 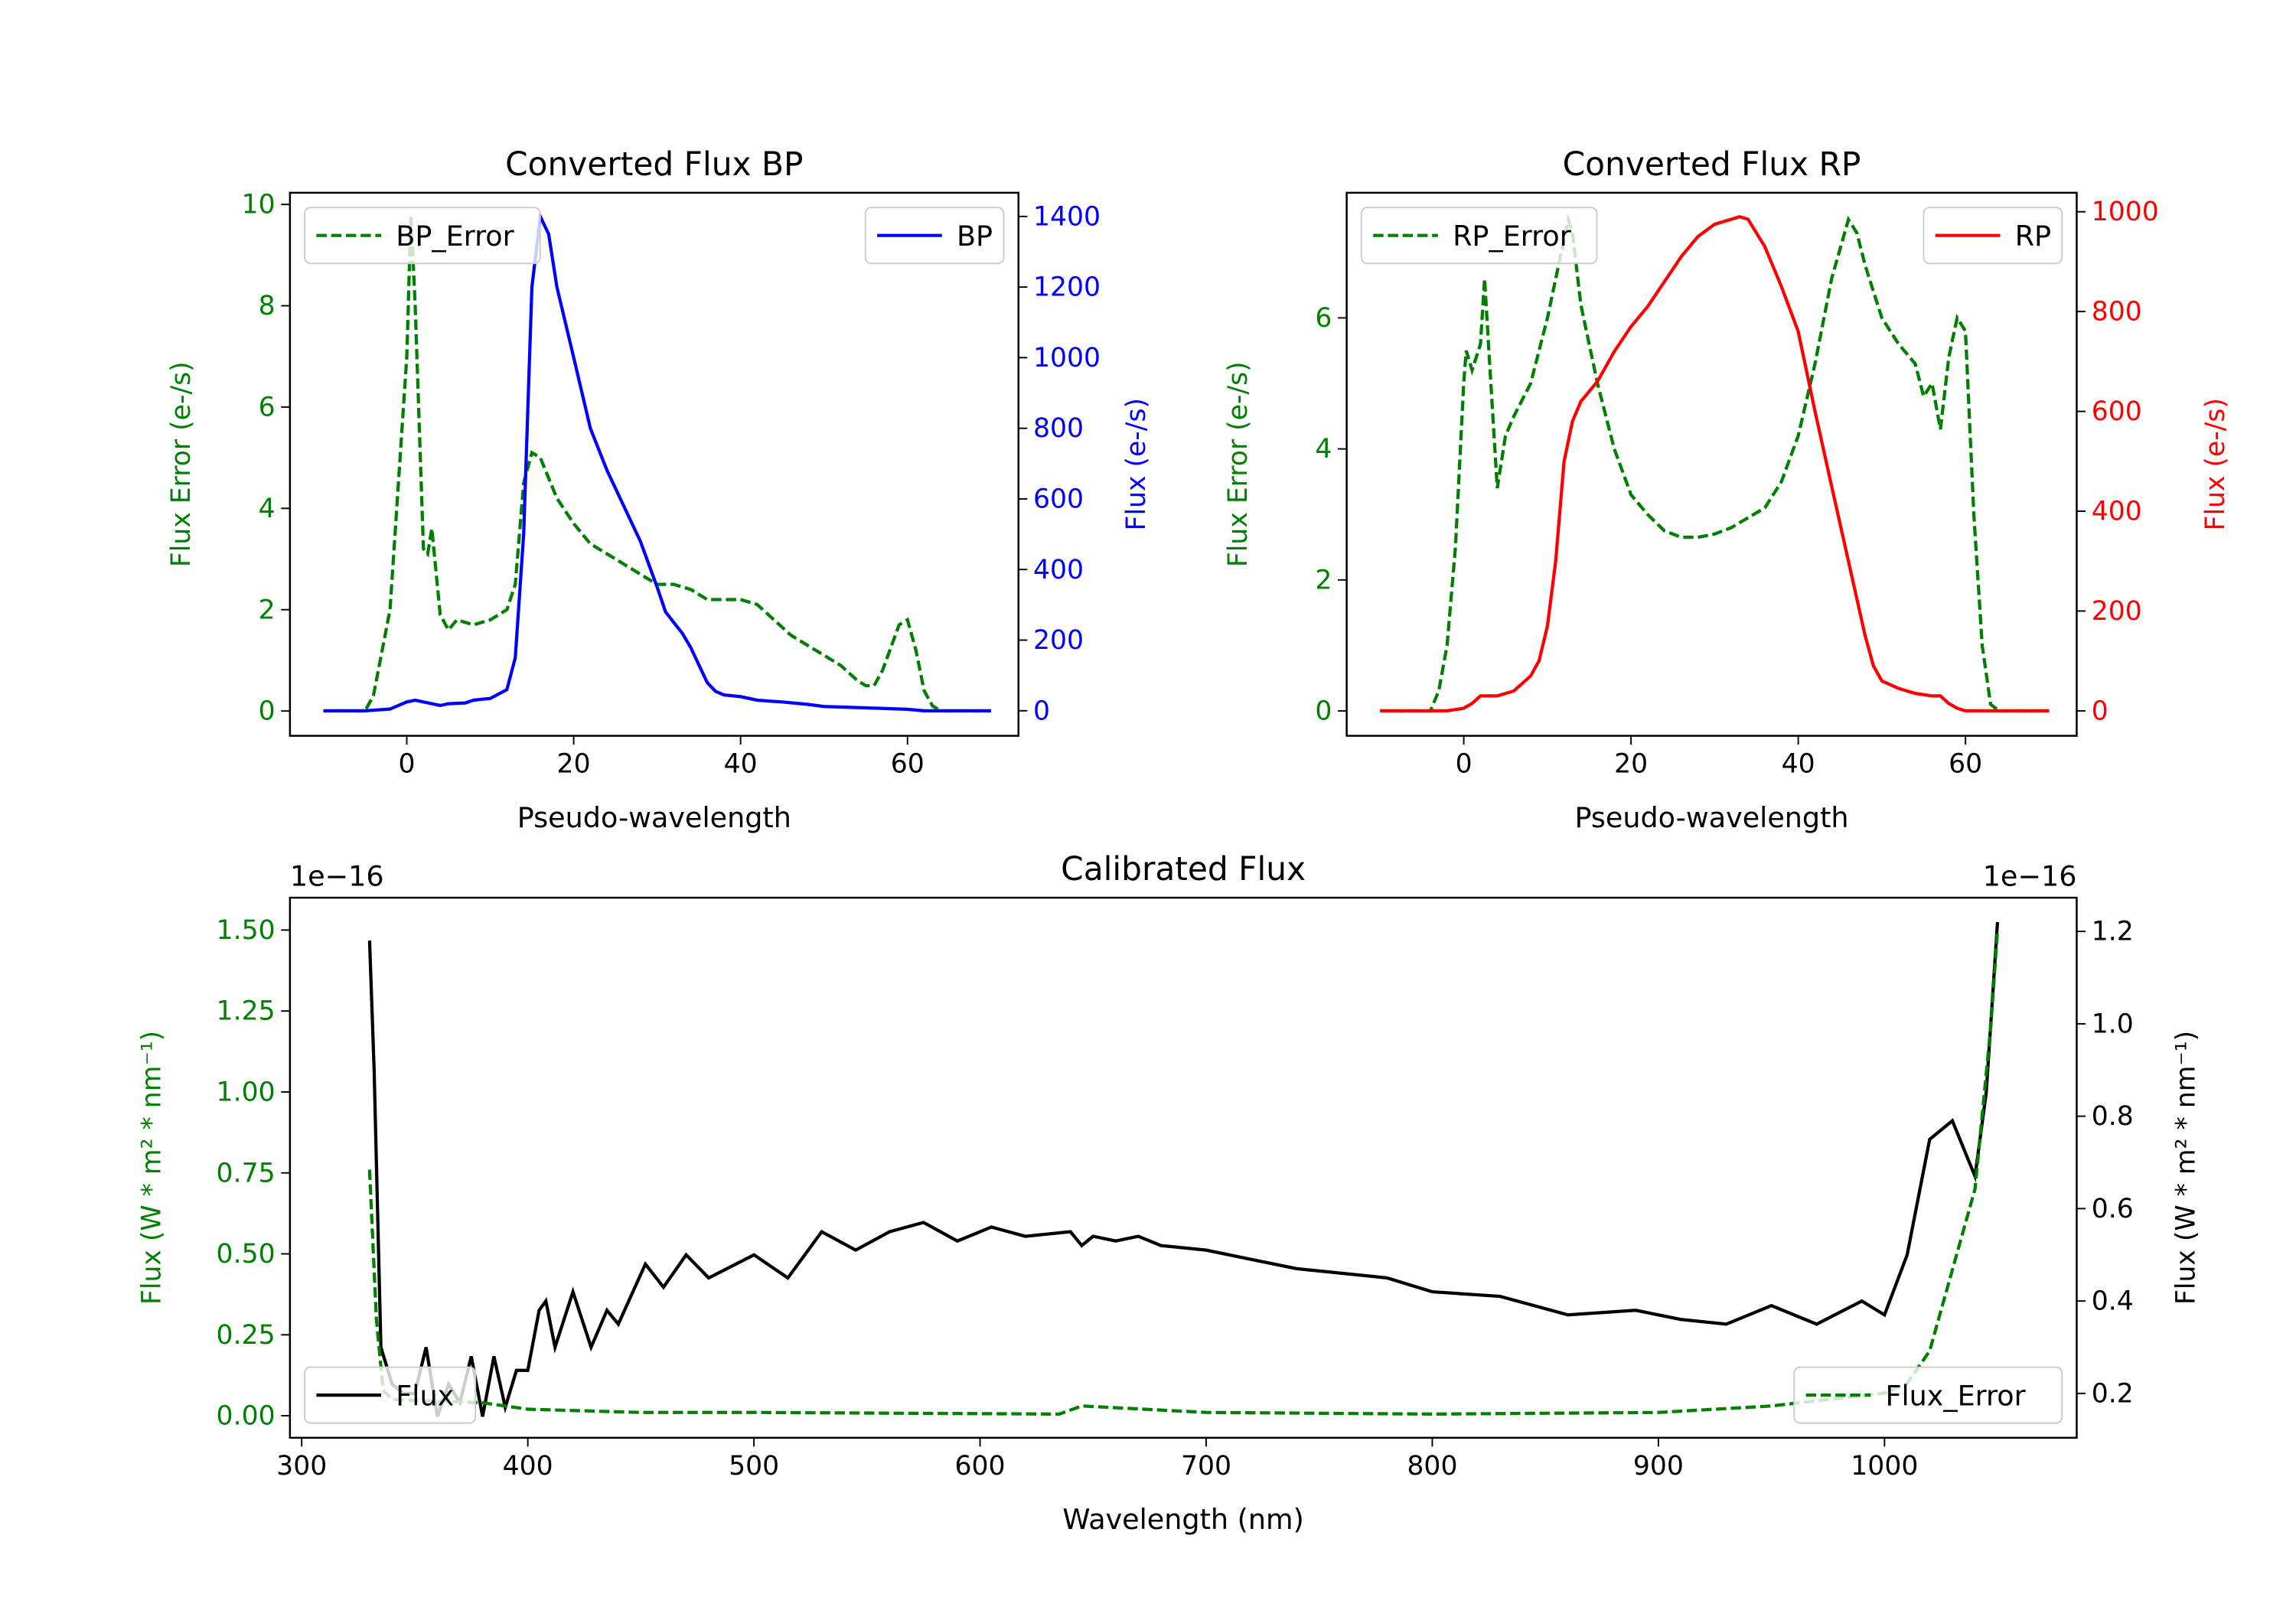 I want to click on right-axis-tick-label: 0.4, so click(x=2113, y=1301).